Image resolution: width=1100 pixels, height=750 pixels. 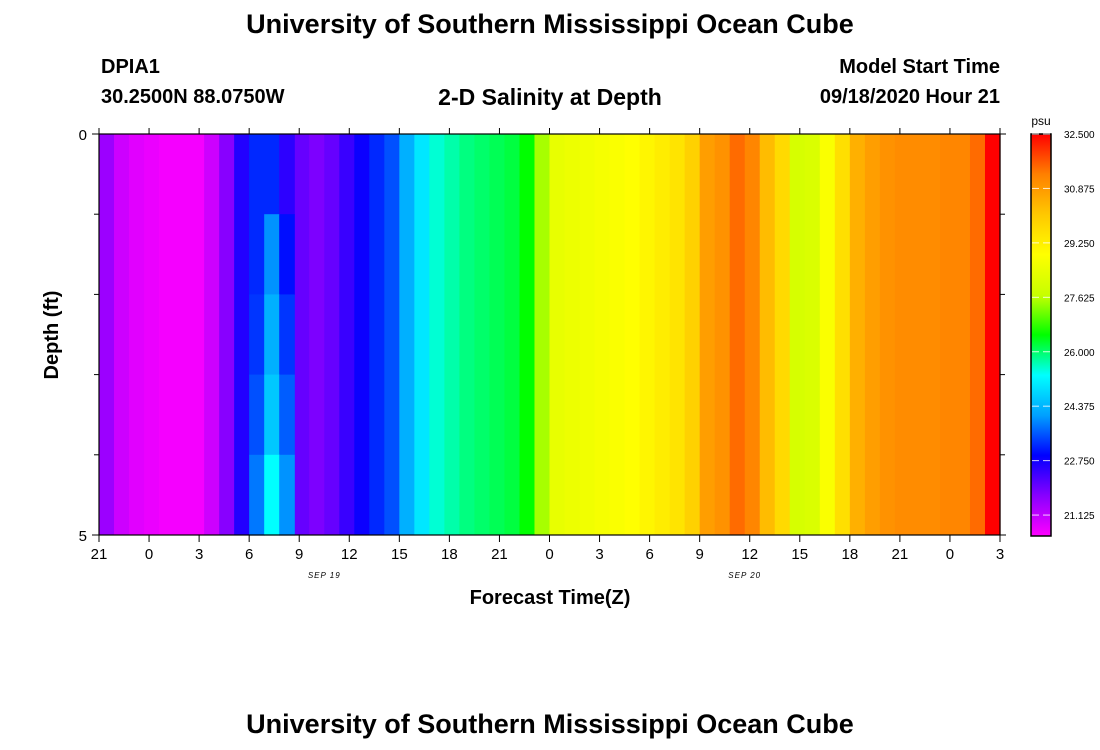 What do you see at coordinates (1040, 121) in the screenshot?
I see `colorbar-unit: psu` at bounding box center [1040, 121].